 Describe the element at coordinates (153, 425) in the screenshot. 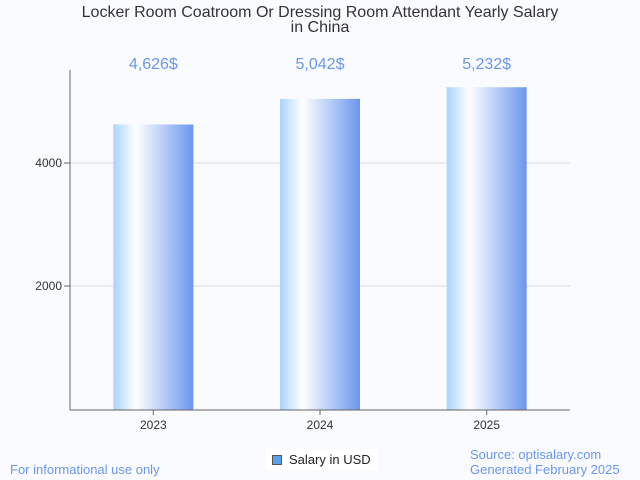

I see `x-tick-label: 2023` at that location.